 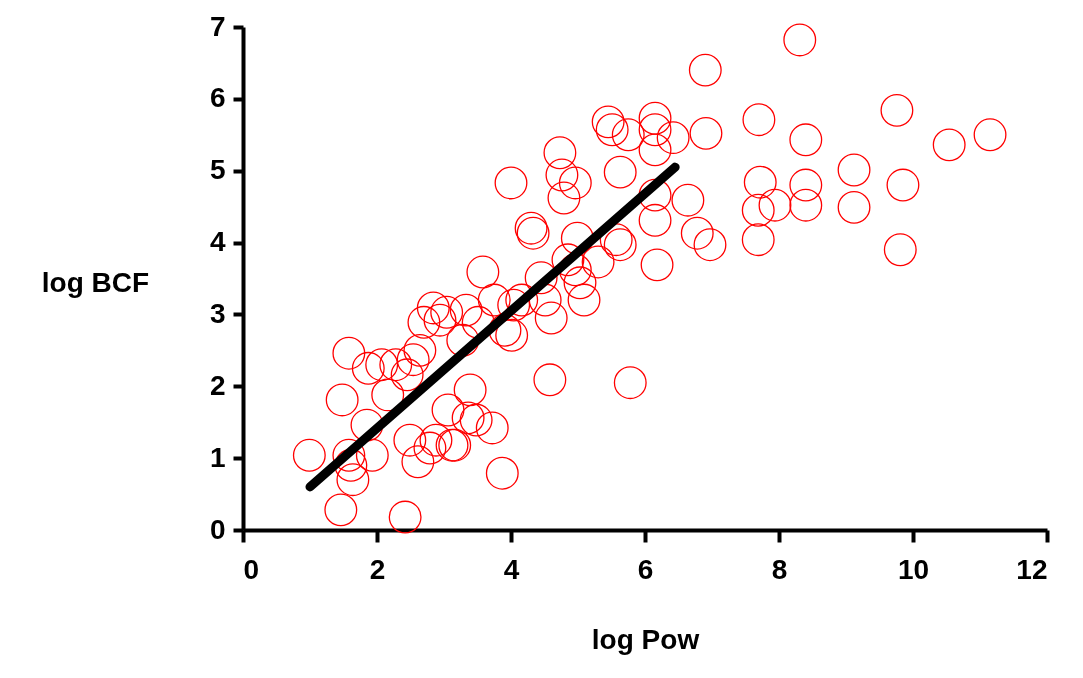 I want to click on y-axis-title: log BCF, so click(x=95, y=282).